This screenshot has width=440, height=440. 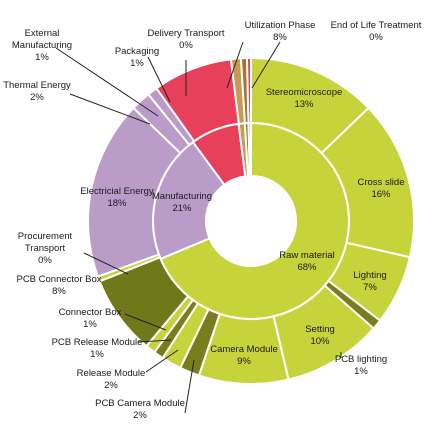 What do you see at coordinates (111, 373) in the screenshot?
I see `label-release-module-name: Release Module` at bounding box center [111, 373].